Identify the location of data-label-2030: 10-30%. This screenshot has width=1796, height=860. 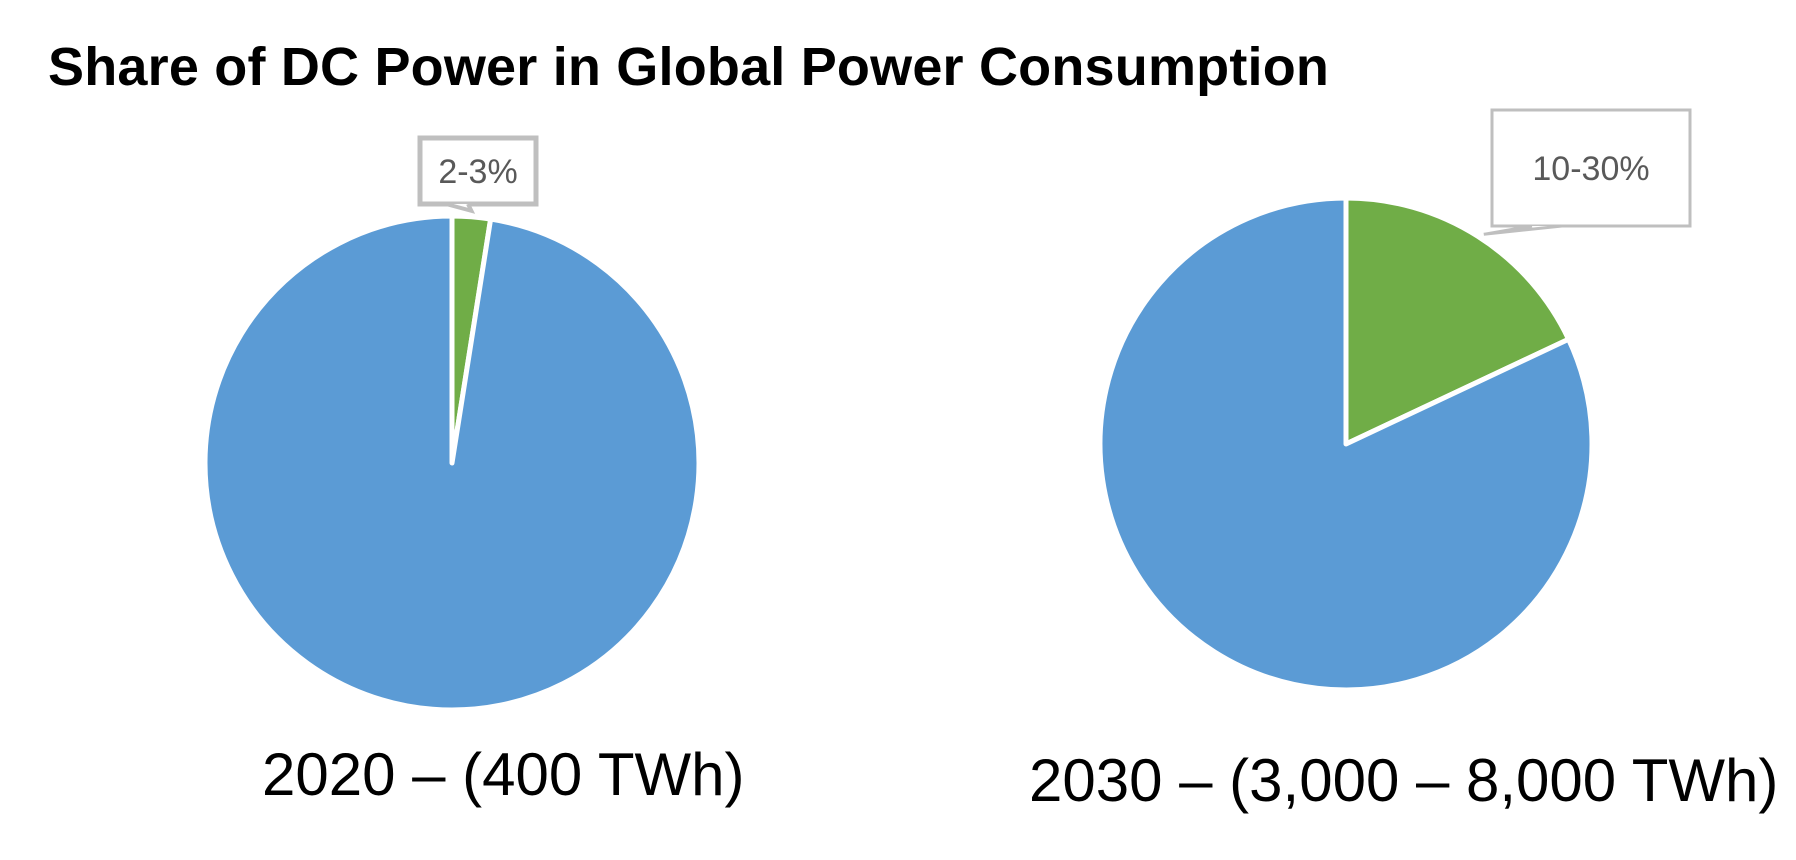
(1590, 169).